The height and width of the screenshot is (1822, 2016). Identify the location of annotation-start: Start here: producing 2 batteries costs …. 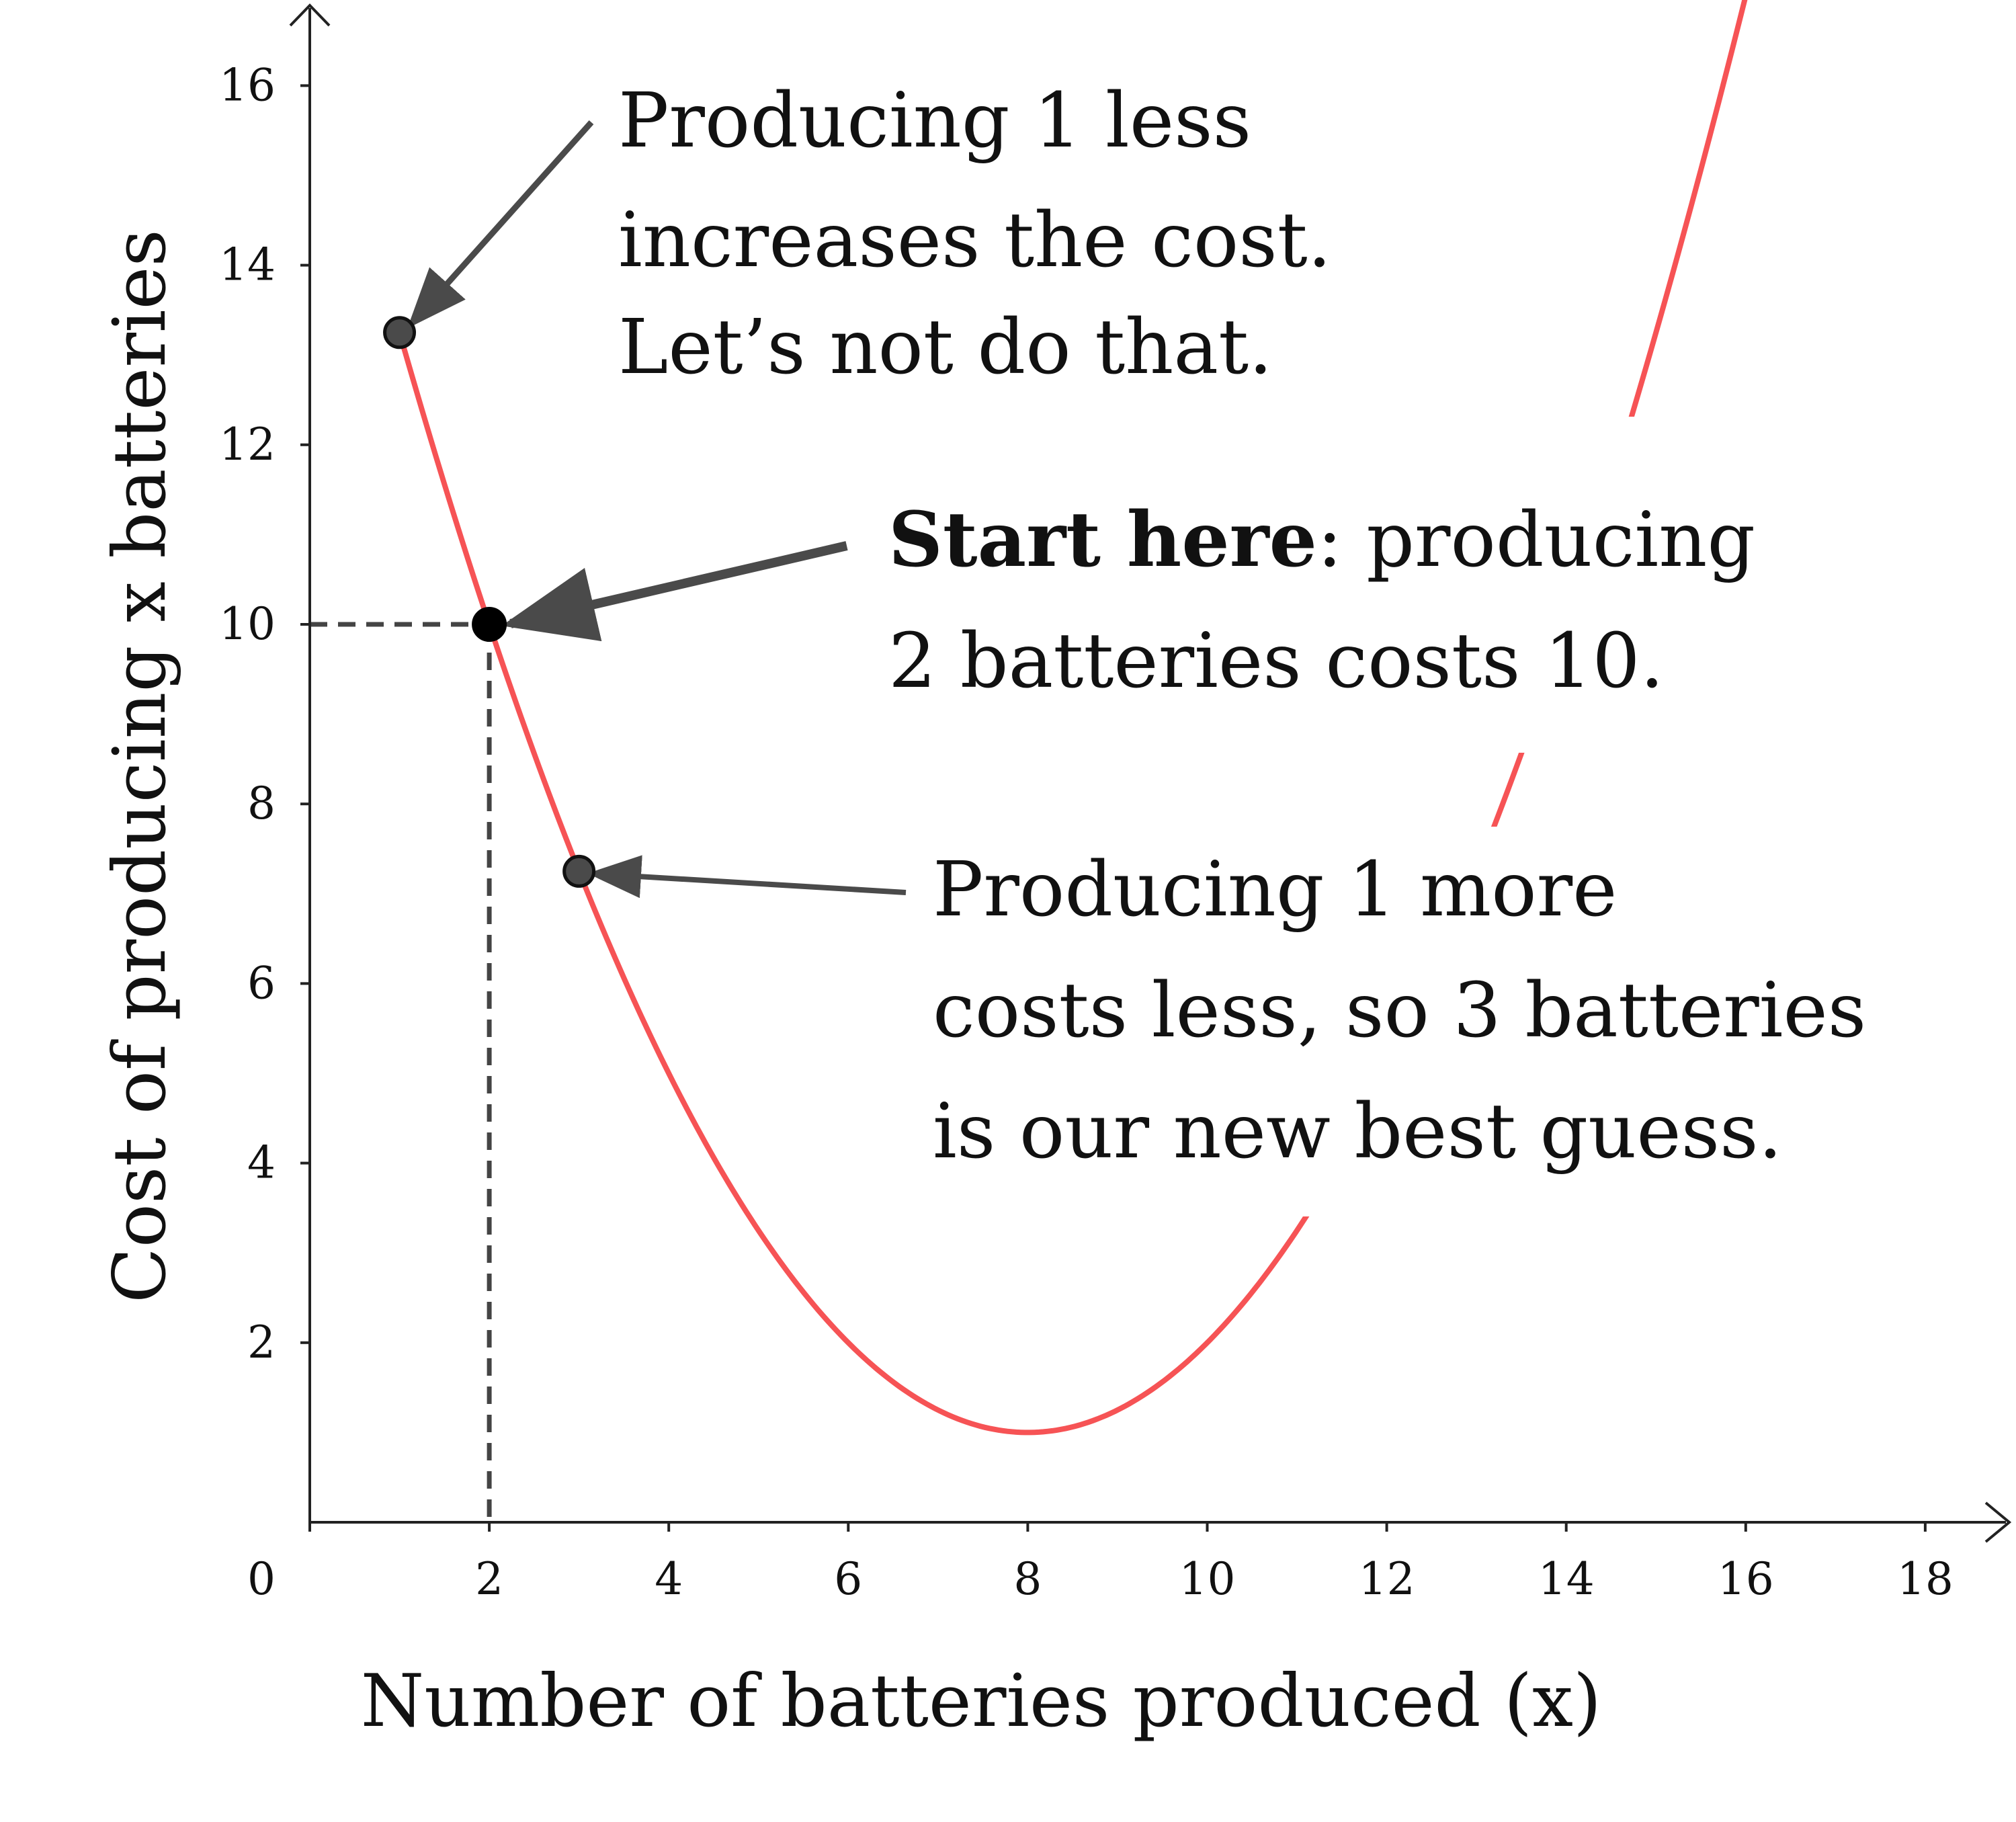
(1321, 601).